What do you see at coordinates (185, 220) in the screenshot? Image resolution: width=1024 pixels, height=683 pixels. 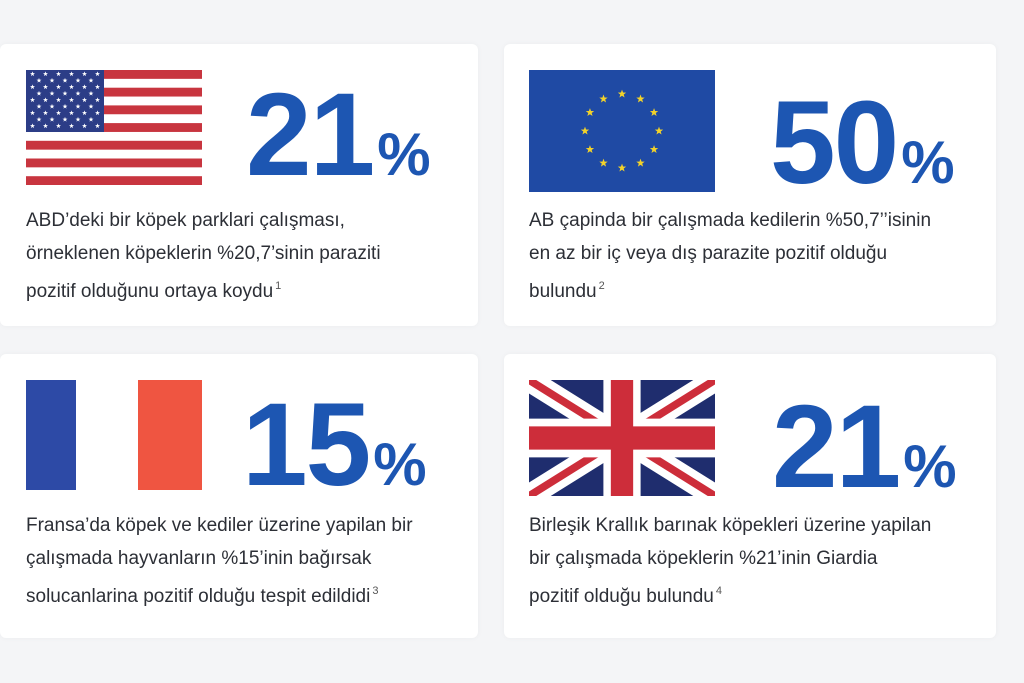 I see `description-line: ABD’deki bir köpek parklari çalışması,` at bounding box center [185, 220].